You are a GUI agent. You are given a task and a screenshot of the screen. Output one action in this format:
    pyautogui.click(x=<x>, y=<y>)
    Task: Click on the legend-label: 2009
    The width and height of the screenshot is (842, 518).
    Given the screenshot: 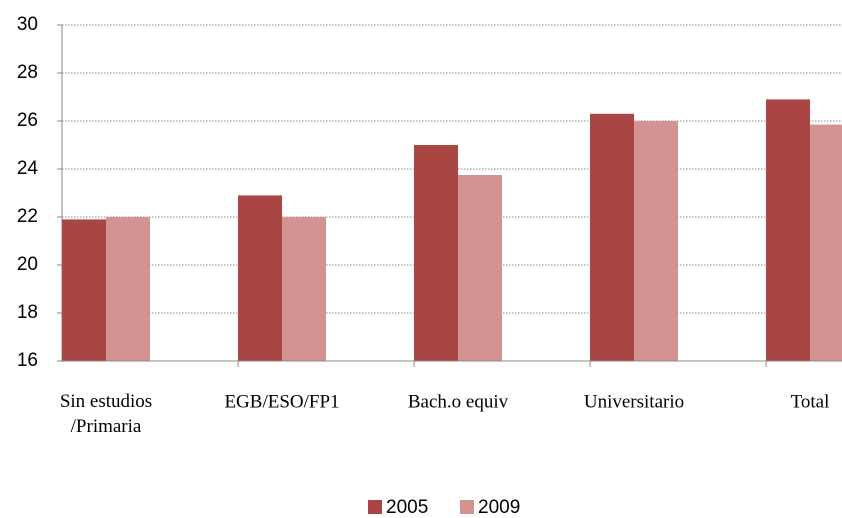 What is the action you would take?
    pyautogui.click(x=499, y=507)
    